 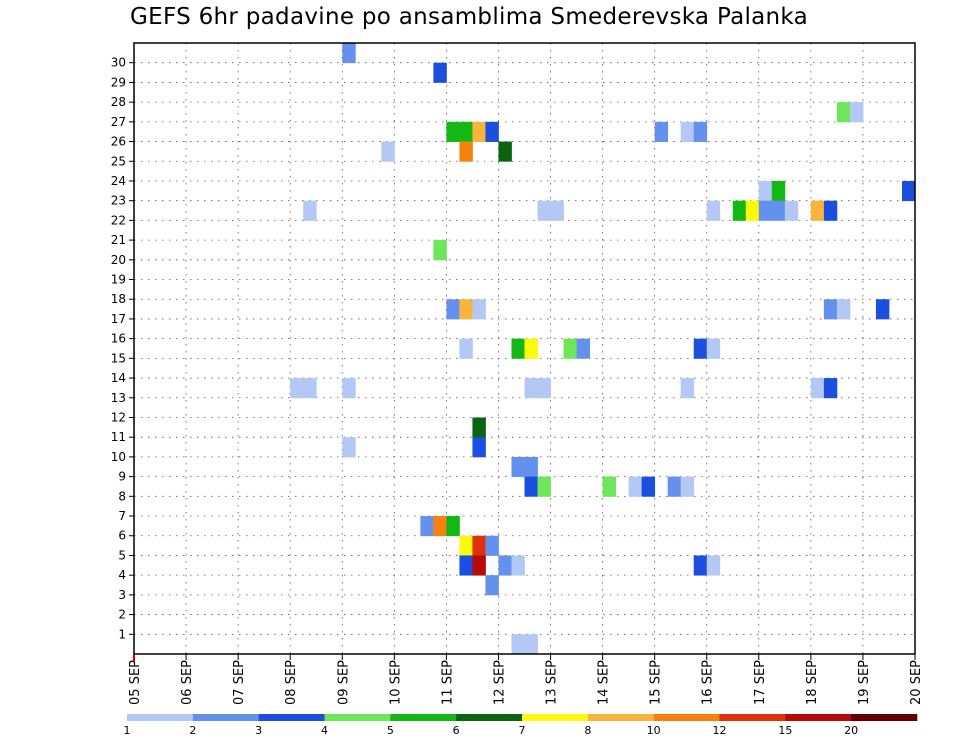 What do you see at coordinates (122, 634) in the screenshot?
I see `y-tick-label: 1` at bounding box center [122, 634].